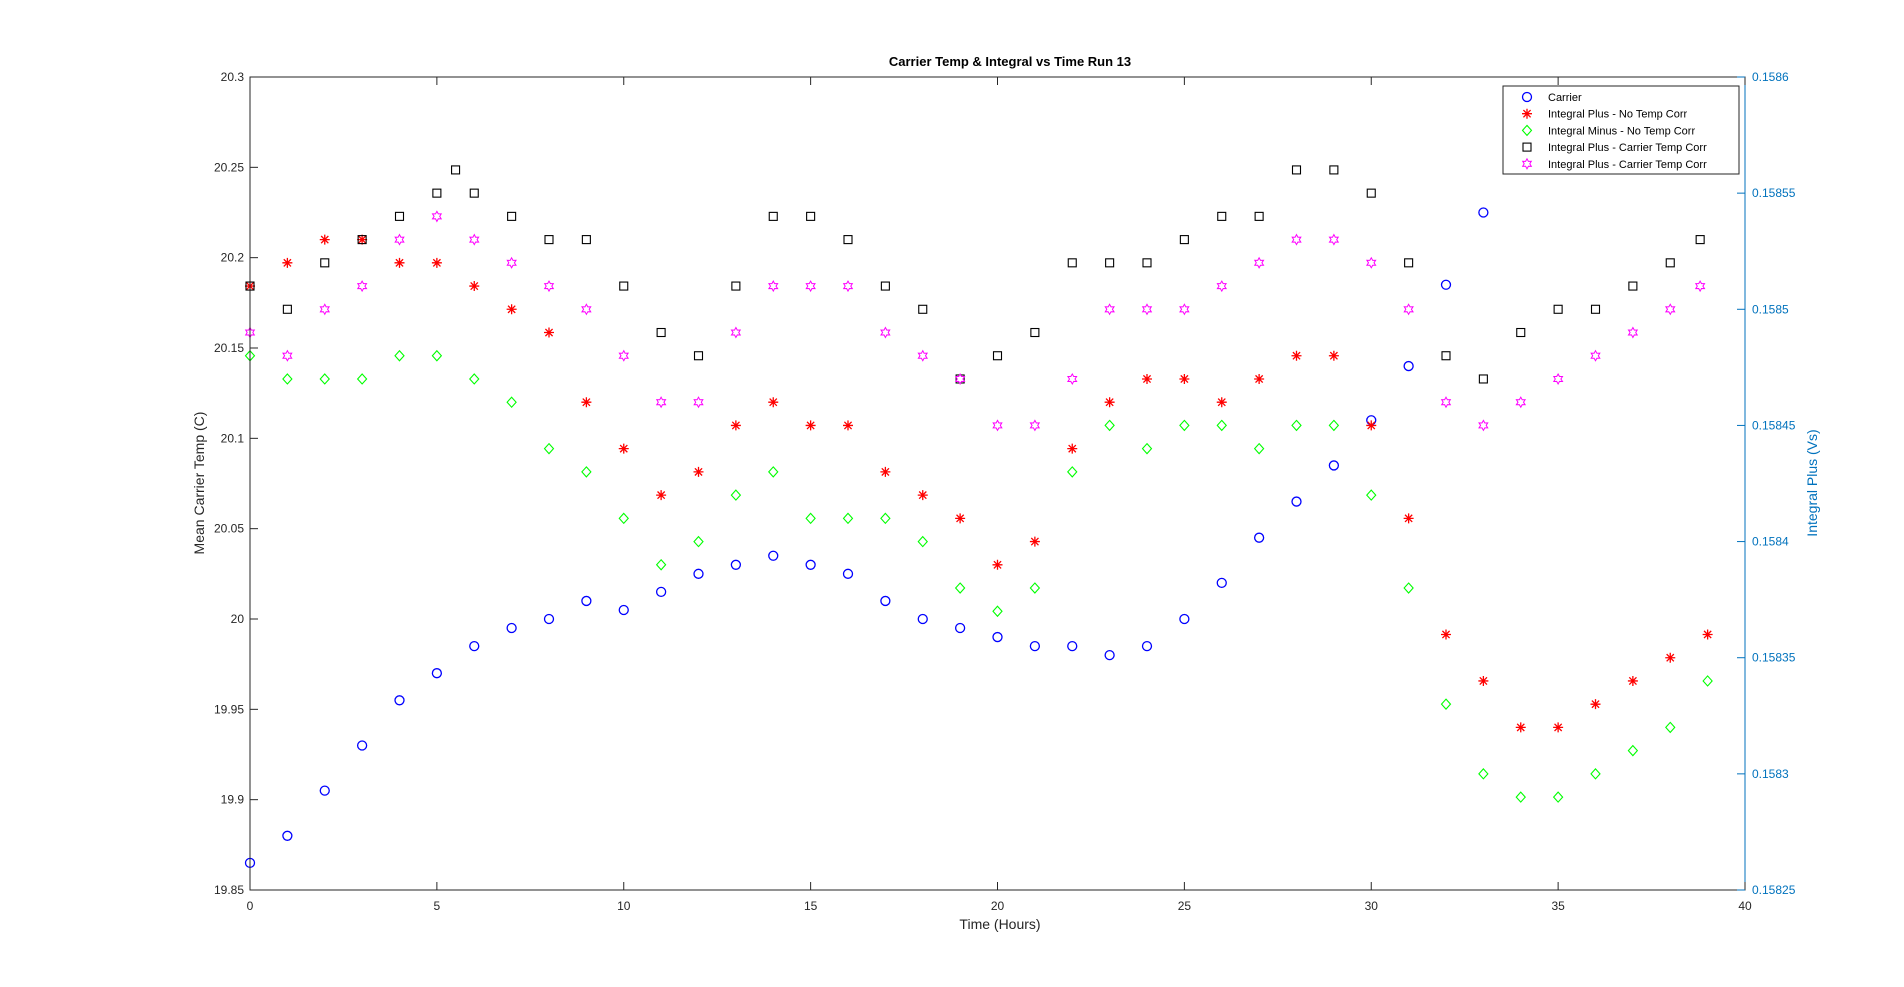  Describe the element at coordinates (229, 348) in the screenshot. I see `y-tick-label: 20.15` at that location.